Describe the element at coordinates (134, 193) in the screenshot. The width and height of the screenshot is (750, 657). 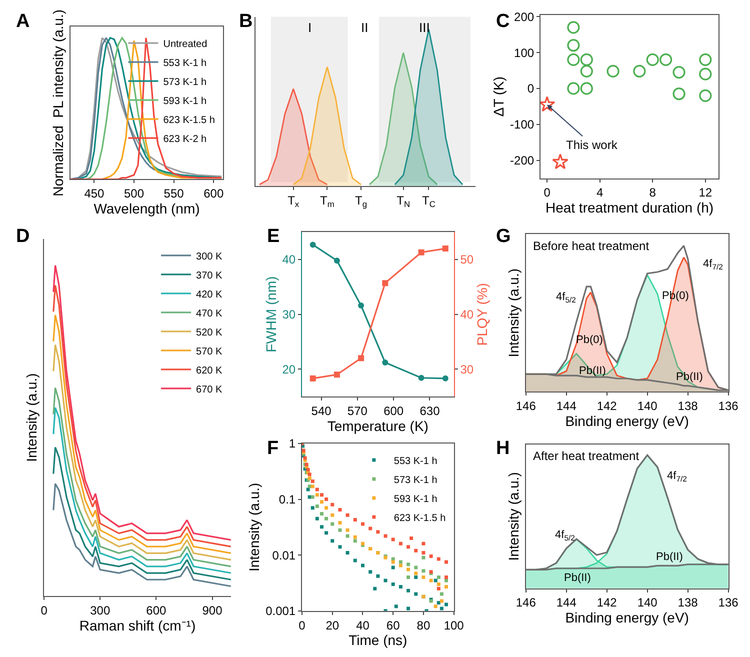
I see `x-tick-label: 500` at that location.